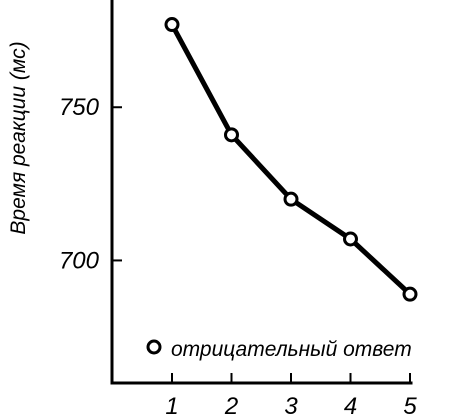  What do you see at coordinates (171, 405) in the screenshot?
I see `x-tick-label: 1` at bounding box center [171, 405].